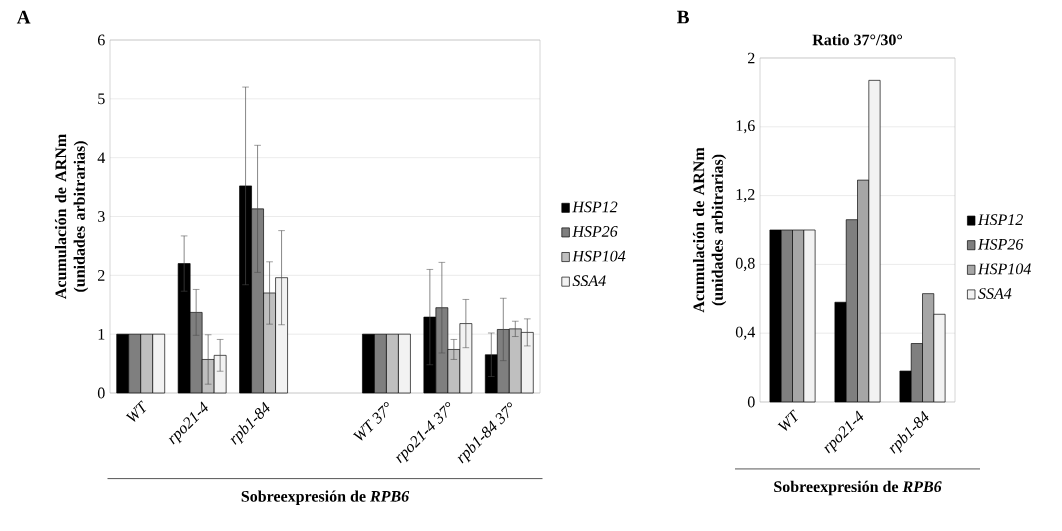  Describe the element at coordinates (745, 264) in the screenshot. I see `y-tick-label: 0,8` at that location.